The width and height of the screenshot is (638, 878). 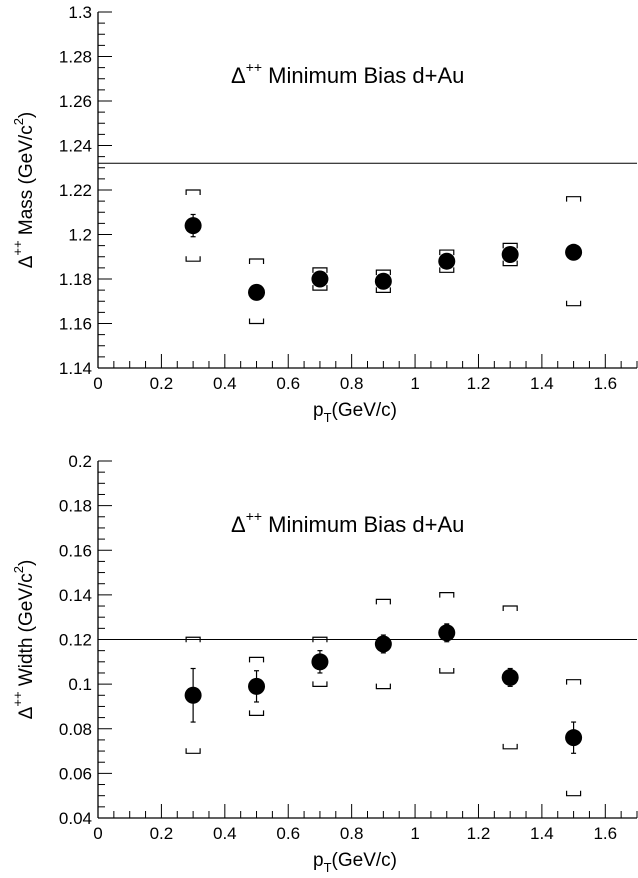 What do you see at coordinates (75, 595) in the screenshot?
I see `width-y-tick-label: 0.14` at bounding box center [75, 595].